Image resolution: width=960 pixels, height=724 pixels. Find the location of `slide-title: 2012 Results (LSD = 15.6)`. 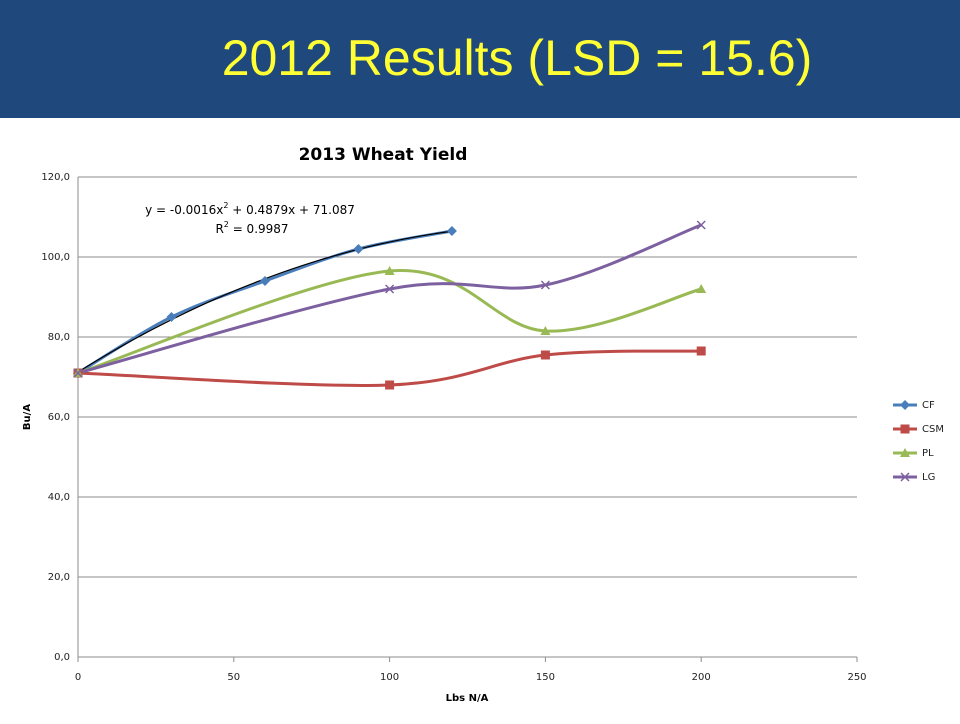

slide-title: 2012 Results (LSD = 15.6) is located at coordinates (517, 58).